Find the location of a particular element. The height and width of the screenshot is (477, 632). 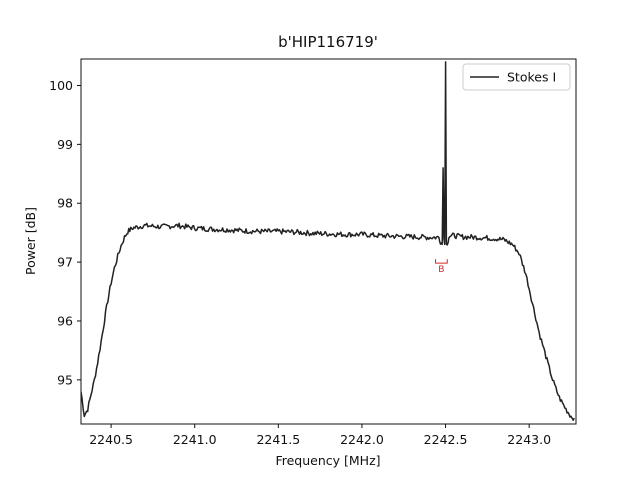

y-tick-label: 97 is located at coordinates (65, 262).